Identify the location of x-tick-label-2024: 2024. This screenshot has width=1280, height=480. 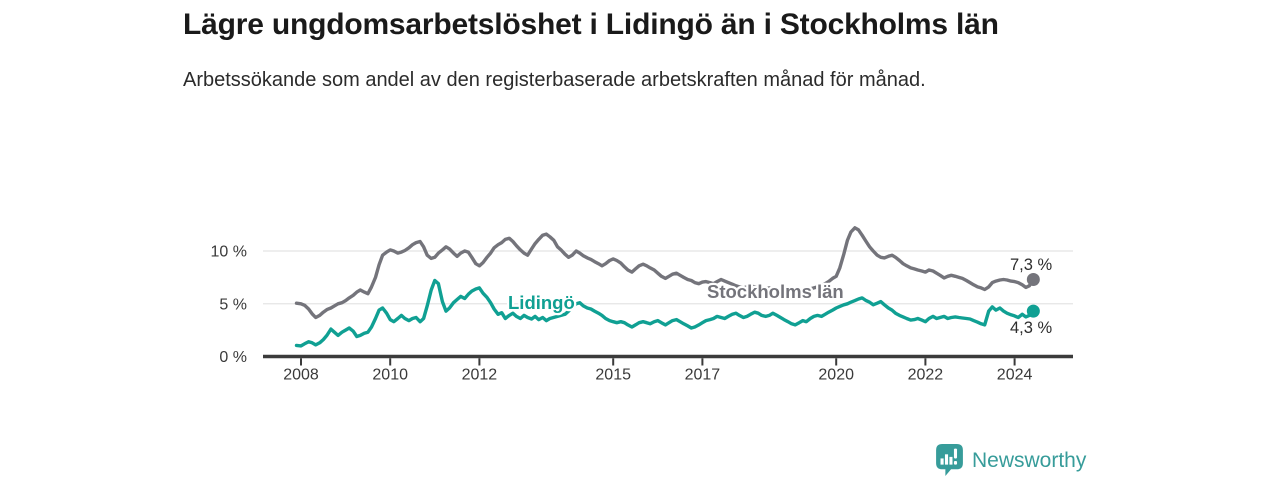
(1015, 375).